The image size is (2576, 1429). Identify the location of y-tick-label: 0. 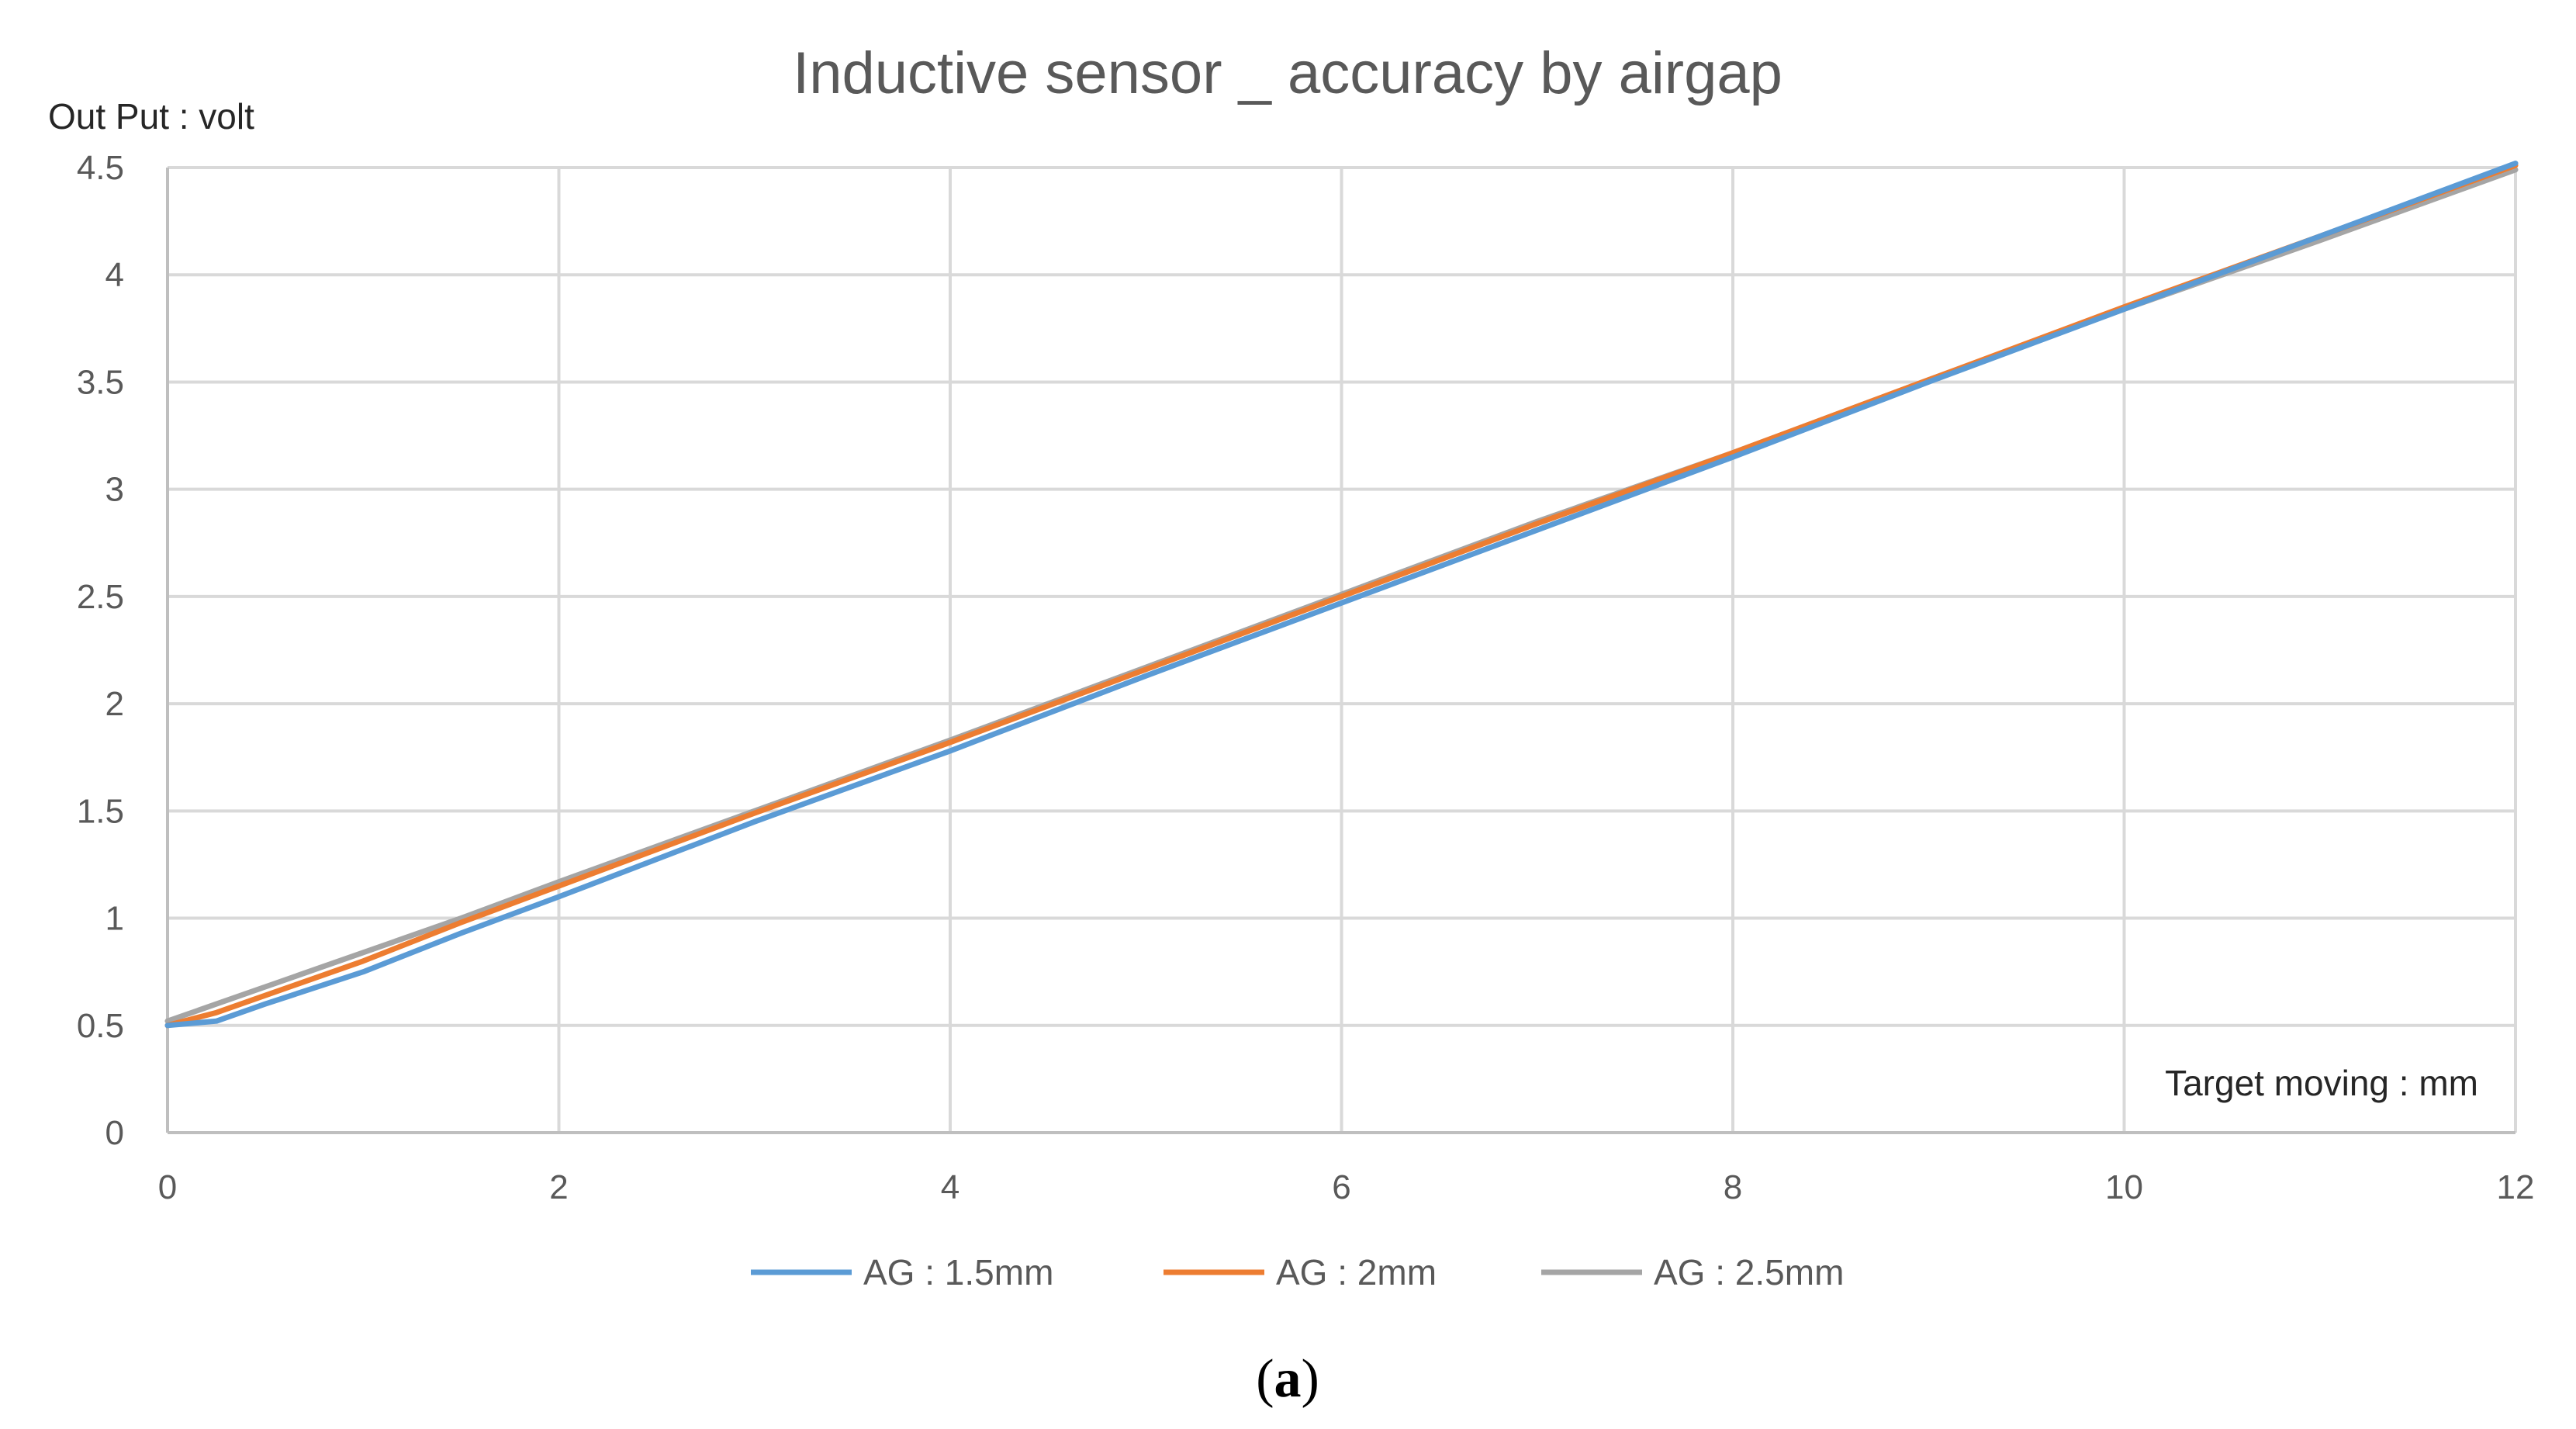
(114, 1133).